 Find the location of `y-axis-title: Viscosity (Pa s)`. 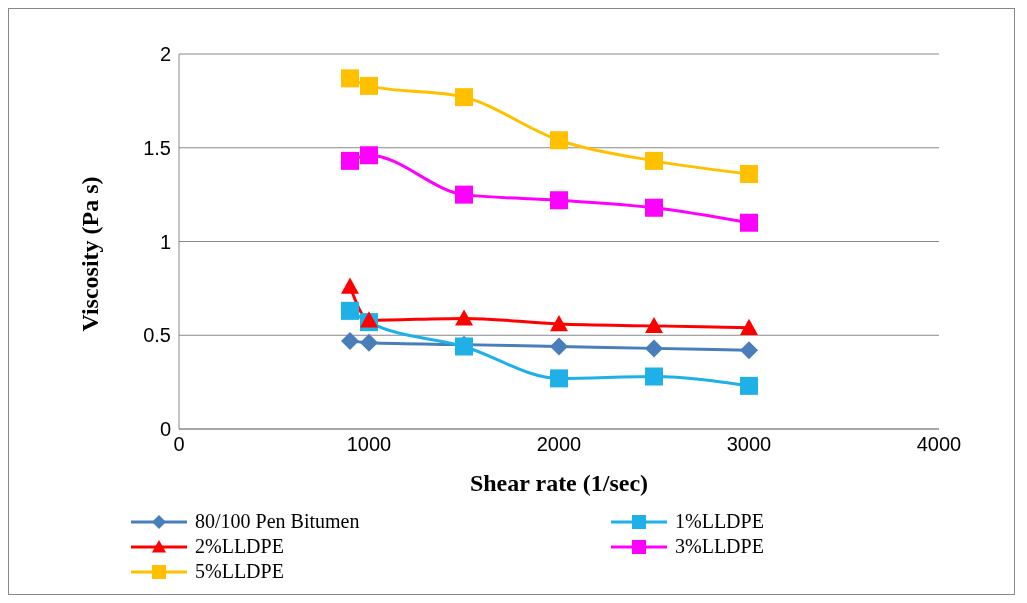

y-axis-title: Viscosity (Pa s) is located at coordinates (89, 254).